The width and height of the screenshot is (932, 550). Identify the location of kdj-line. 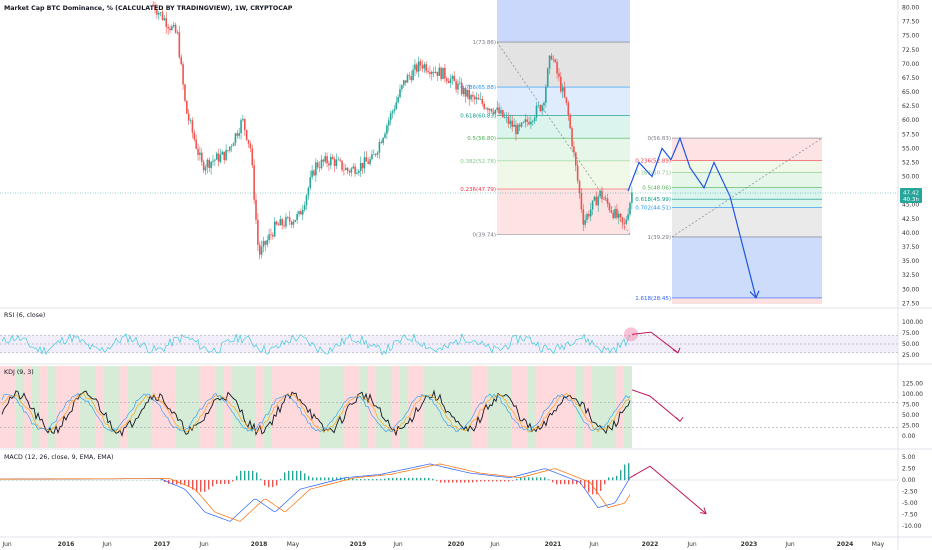
(316, 413).